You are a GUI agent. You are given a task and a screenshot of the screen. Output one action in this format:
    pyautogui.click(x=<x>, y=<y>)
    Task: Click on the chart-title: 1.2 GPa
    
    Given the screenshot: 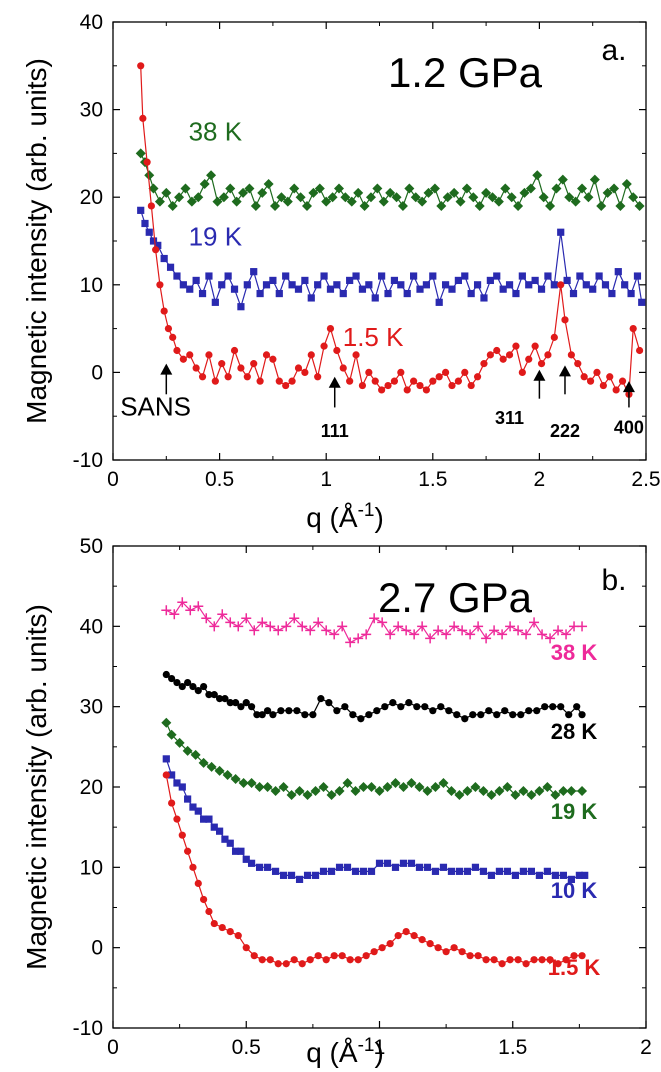 What is the action you would take?
    pyautogui.click(x=465, y=72)
    